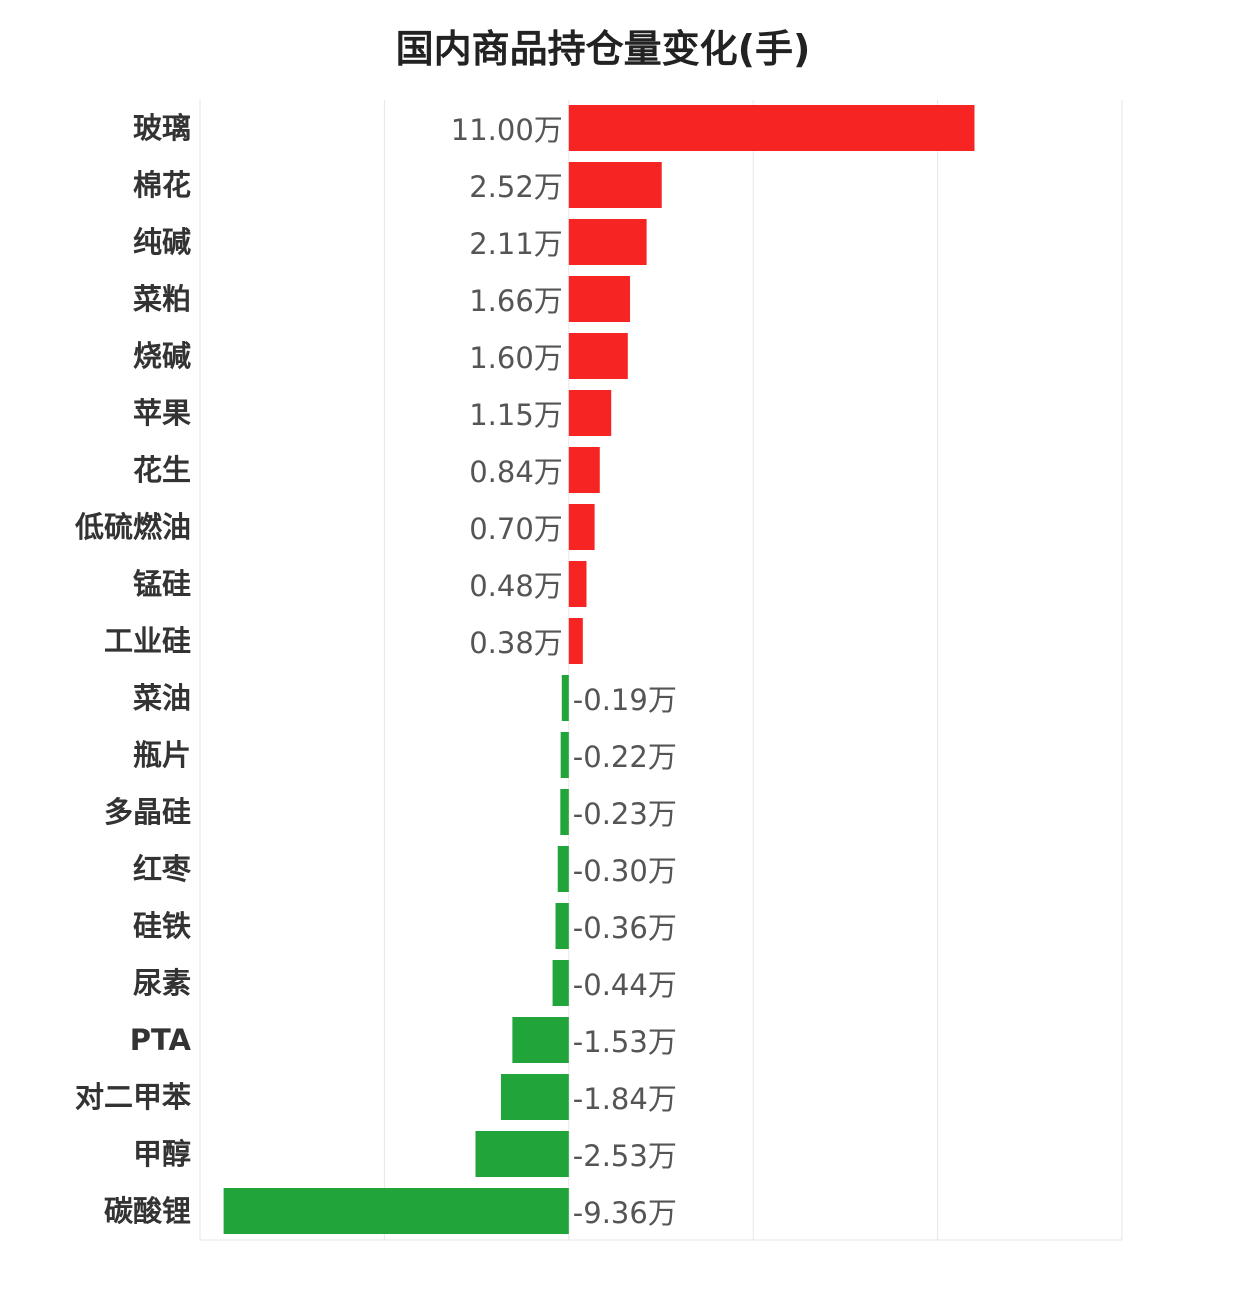  Describe the element at coordinates (162, 470) in the screenshot. I see `category-label: 花生` at that location.